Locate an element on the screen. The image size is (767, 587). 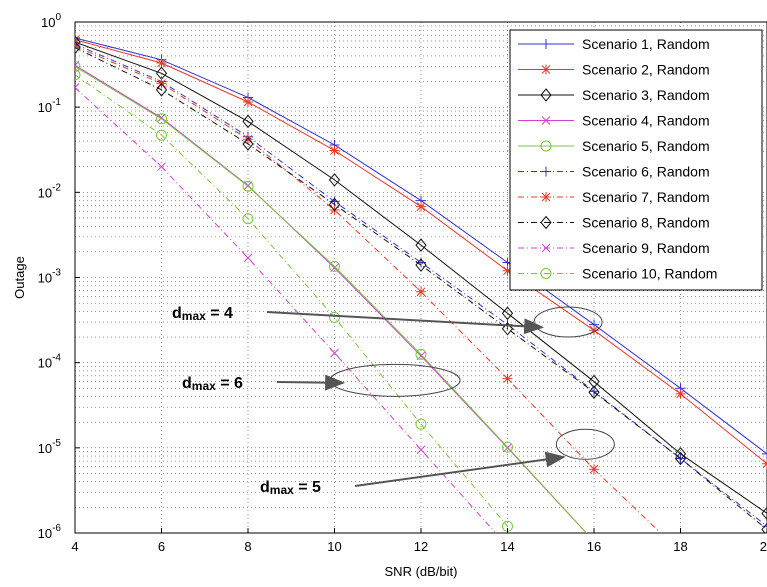
series-1-point is located at coordinates (764, 453).